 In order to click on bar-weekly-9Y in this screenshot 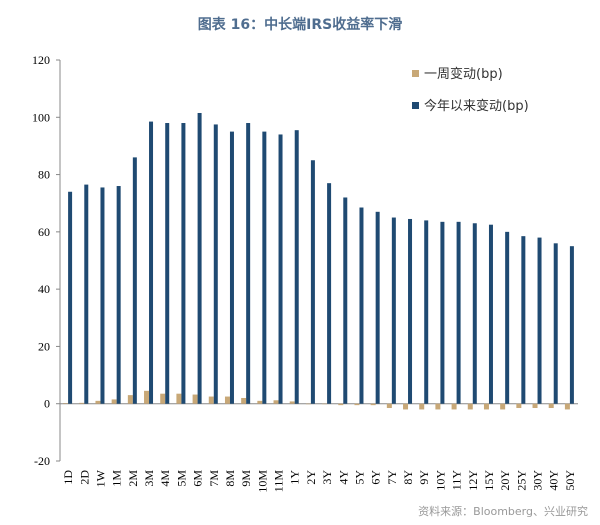, I will do `click(422, 406)`.